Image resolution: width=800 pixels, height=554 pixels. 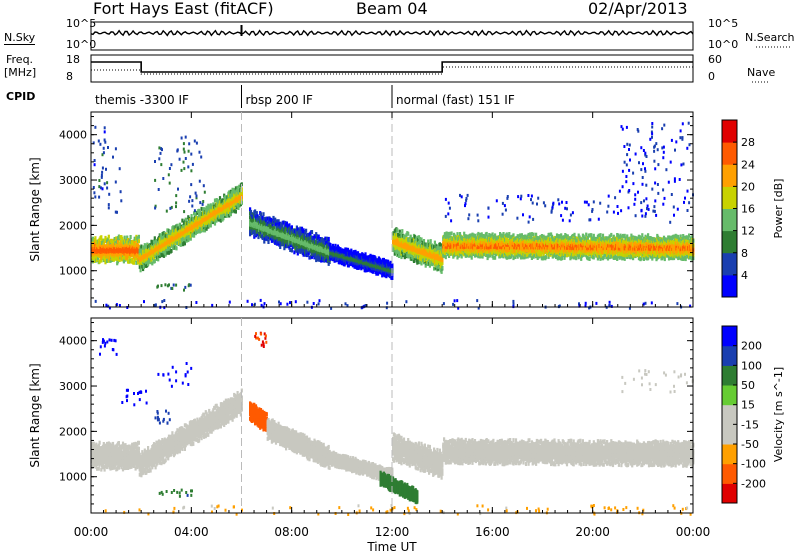 I want to click on freq-label-line2: [MHz], so click(x=20, y=72).